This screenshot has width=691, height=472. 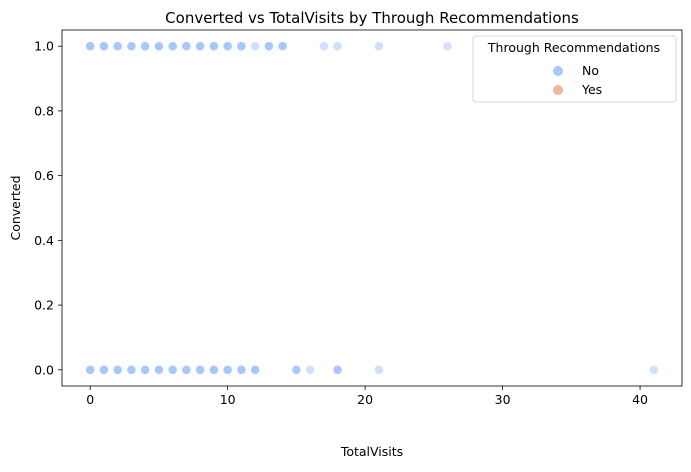 I want to click on legend-box, so click(x=574, y=69).